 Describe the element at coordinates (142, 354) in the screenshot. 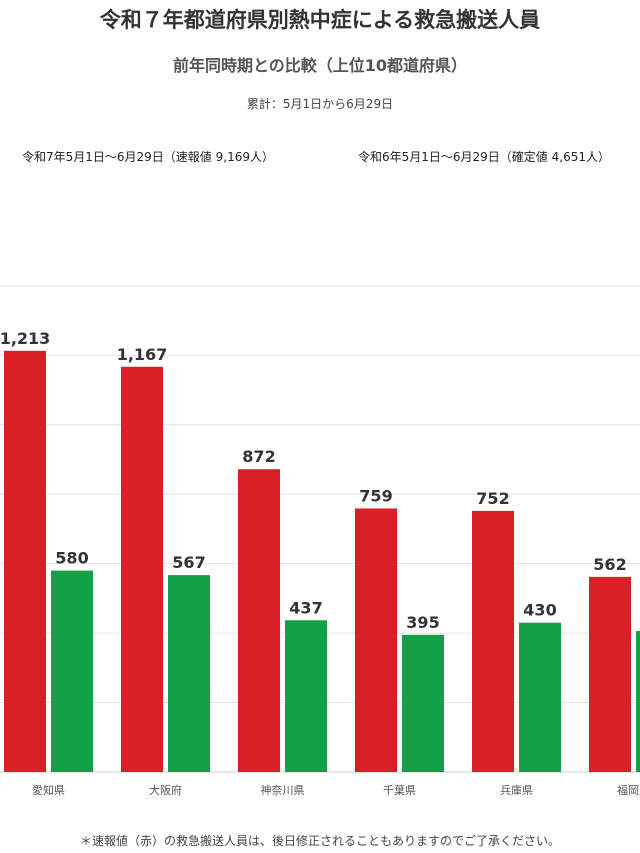

I see `bar-value-label: 1,167` at that location.